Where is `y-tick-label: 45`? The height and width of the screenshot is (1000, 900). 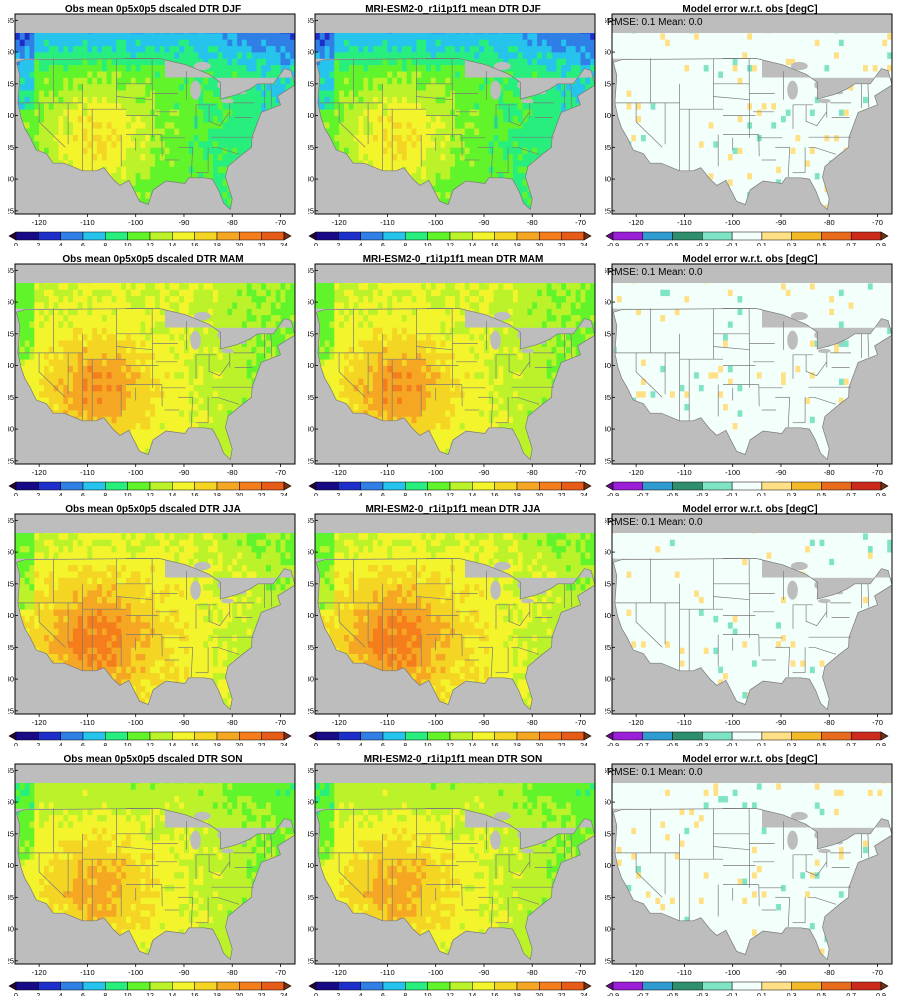
y-tick-label: 45 is located at coordinates (11, 83).